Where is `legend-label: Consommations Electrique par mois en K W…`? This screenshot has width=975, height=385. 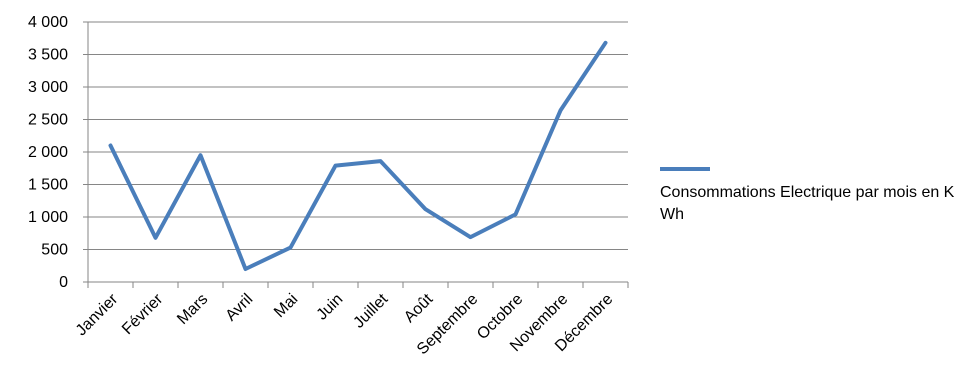
legend-label: Consommations Electrique par mois en K W… is located at coordinates (807, 203).